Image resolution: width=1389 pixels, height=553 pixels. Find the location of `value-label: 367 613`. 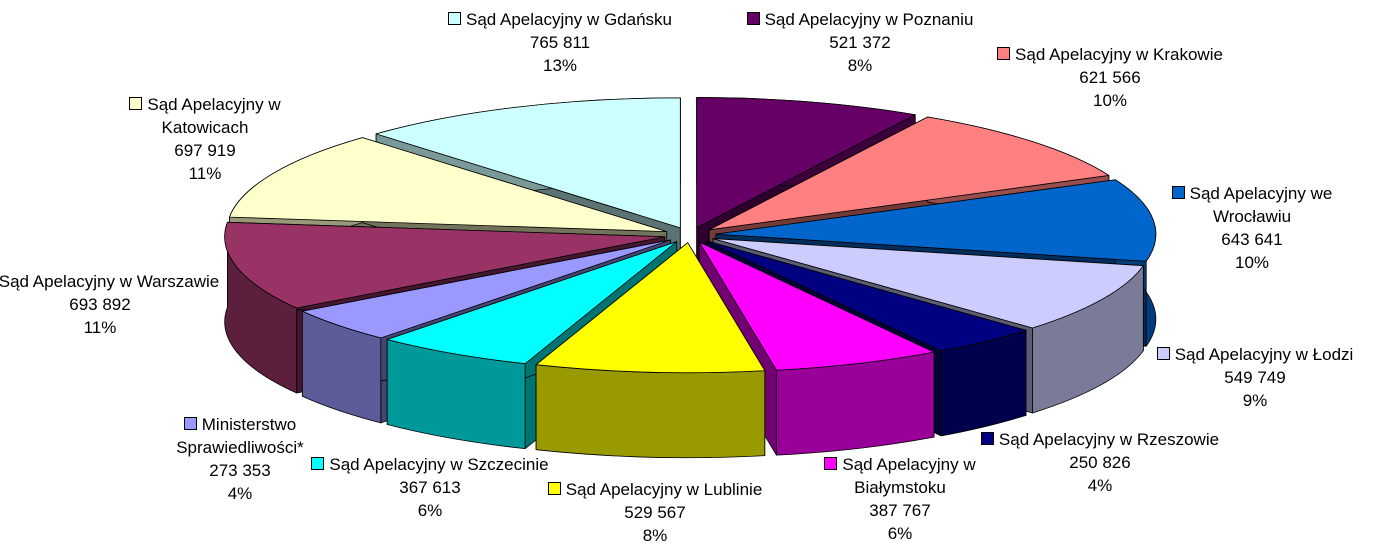

value-label: 367 613 is located at coordinates (430, 487).